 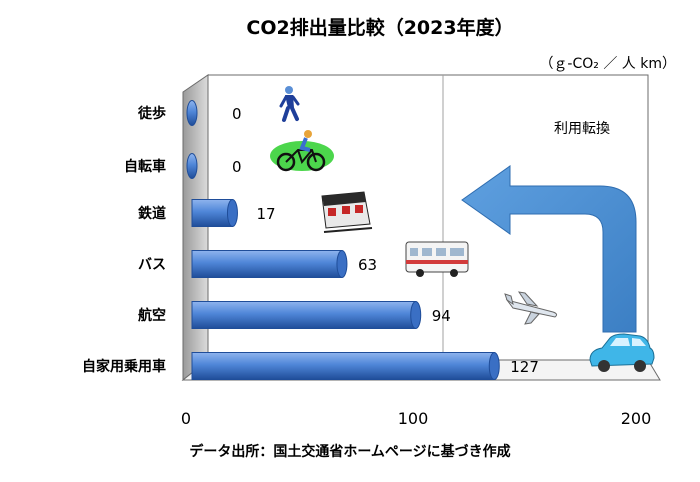 I want to click on category-label-0: 徒歩, so click(x=151, y=113).